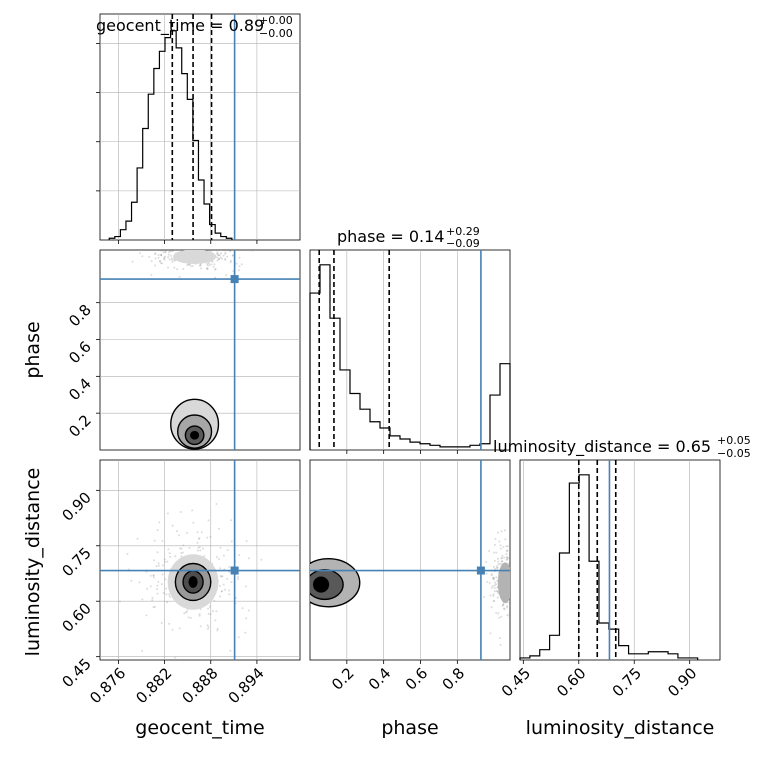 This screenshot has width=760, height=760. I want to click on xlabel-geocent-time: geocent_time, so click(199, 728).